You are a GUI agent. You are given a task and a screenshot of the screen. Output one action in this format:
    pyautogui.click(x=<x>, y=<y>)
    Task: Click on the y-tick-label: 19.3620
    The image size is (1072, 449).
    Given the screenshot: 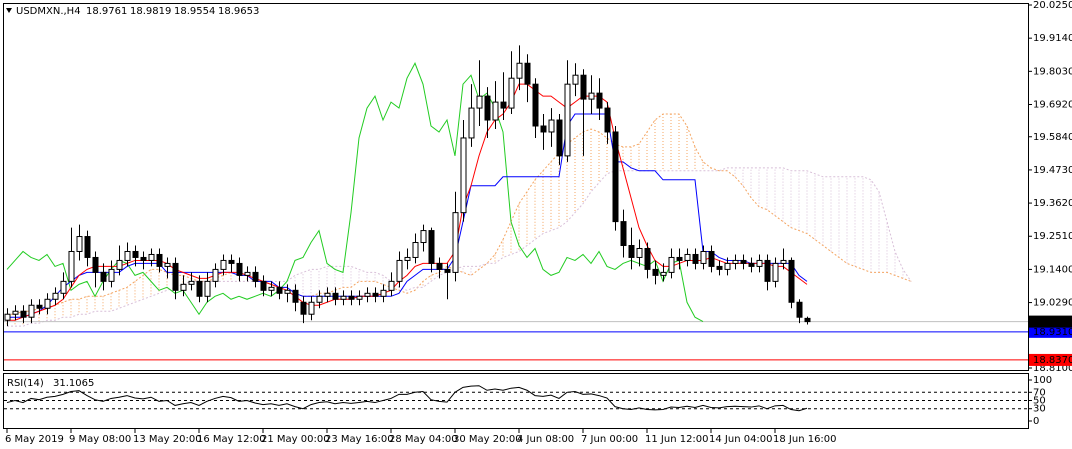 What is the action you would take?
    pyautogui.click(x=1052, y=203)
    